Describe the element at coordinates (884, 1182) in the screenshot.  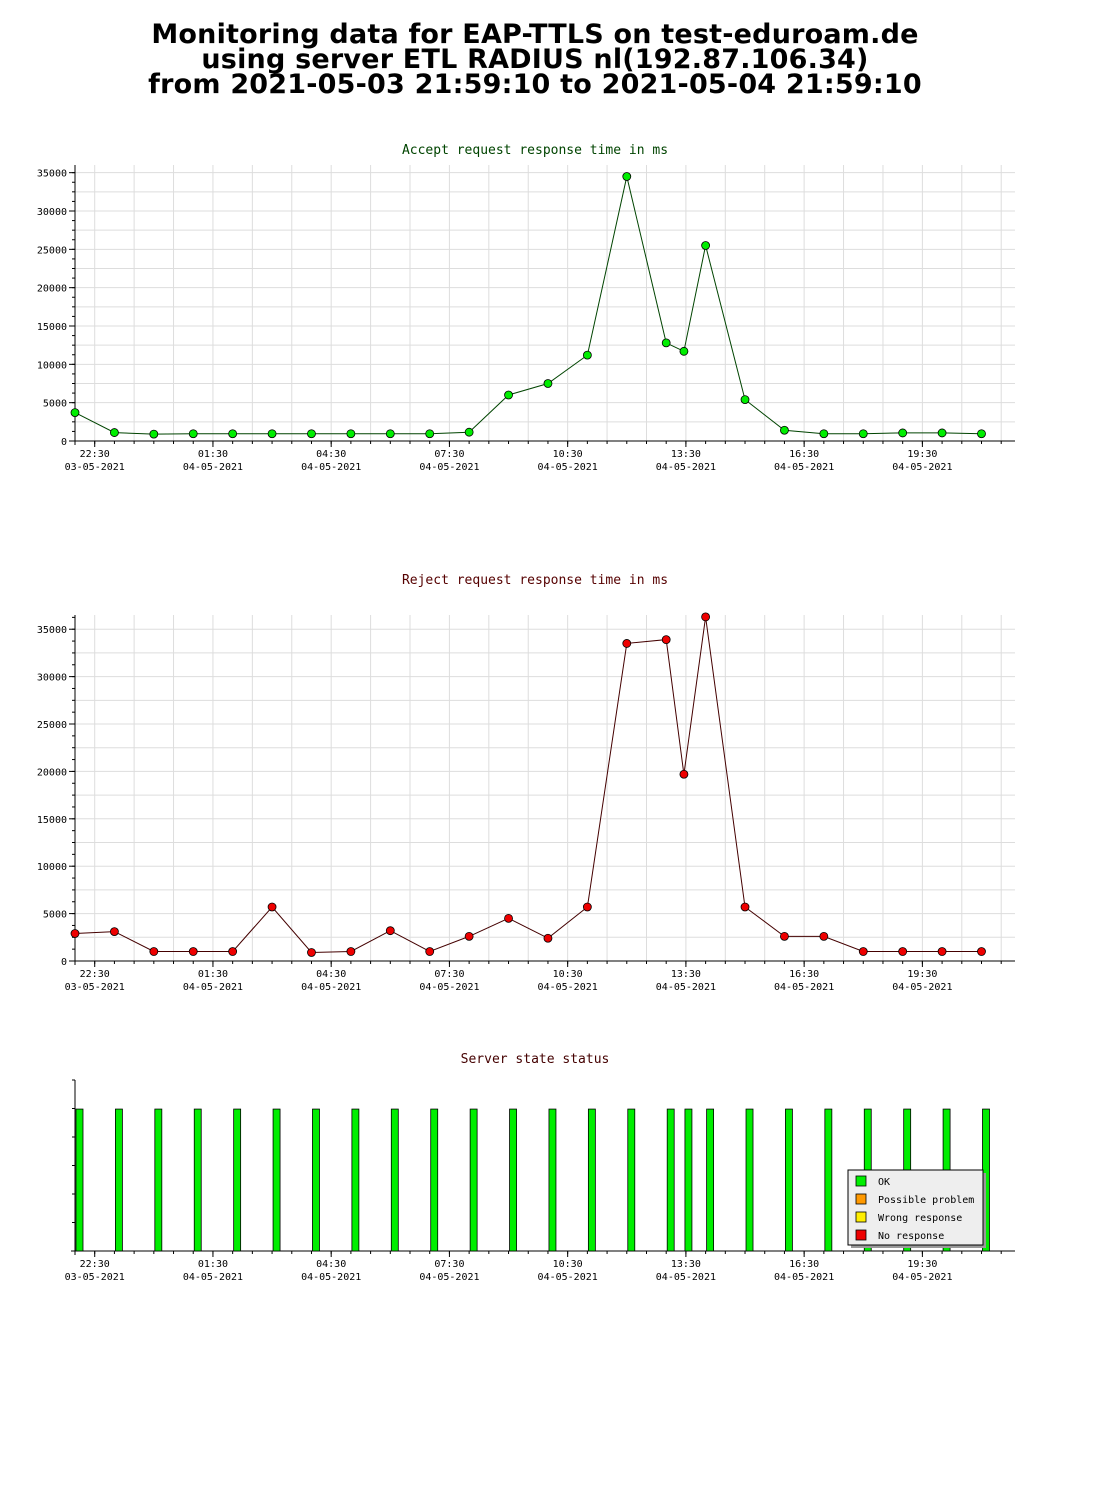
I see `legend-label: OK` at that location.